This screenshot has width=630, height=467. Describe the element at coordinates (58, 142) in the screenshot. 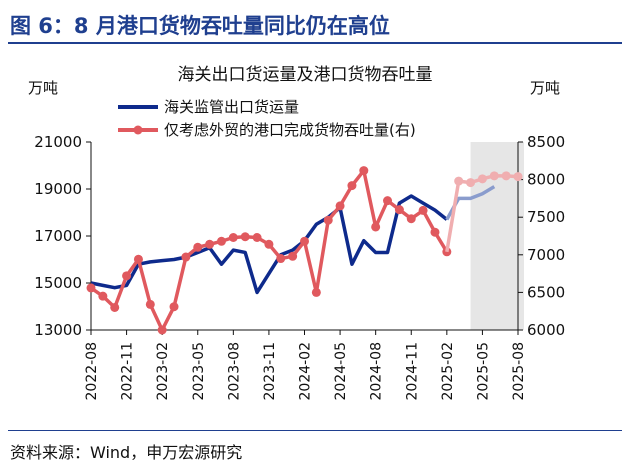

I see `left-tick-label: 21000` at that location.